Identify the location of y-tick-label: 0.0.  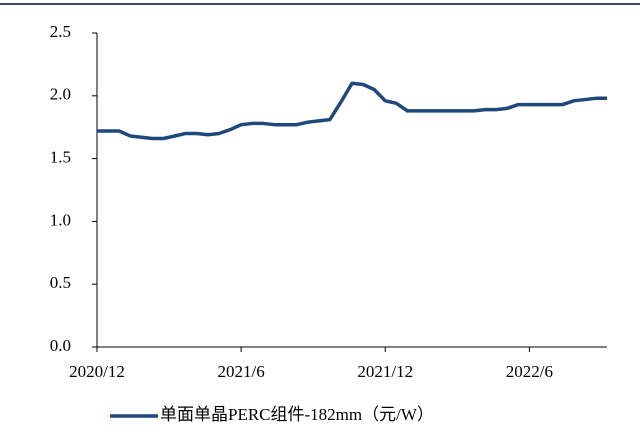
(60, 345).